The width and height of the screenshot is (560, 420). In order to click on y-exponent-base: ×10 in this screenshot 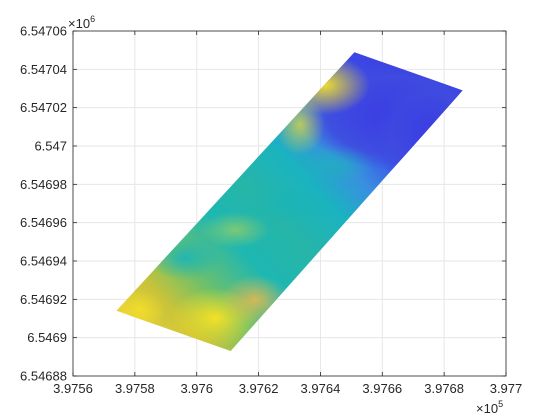, I will do `click(79, 23)`.